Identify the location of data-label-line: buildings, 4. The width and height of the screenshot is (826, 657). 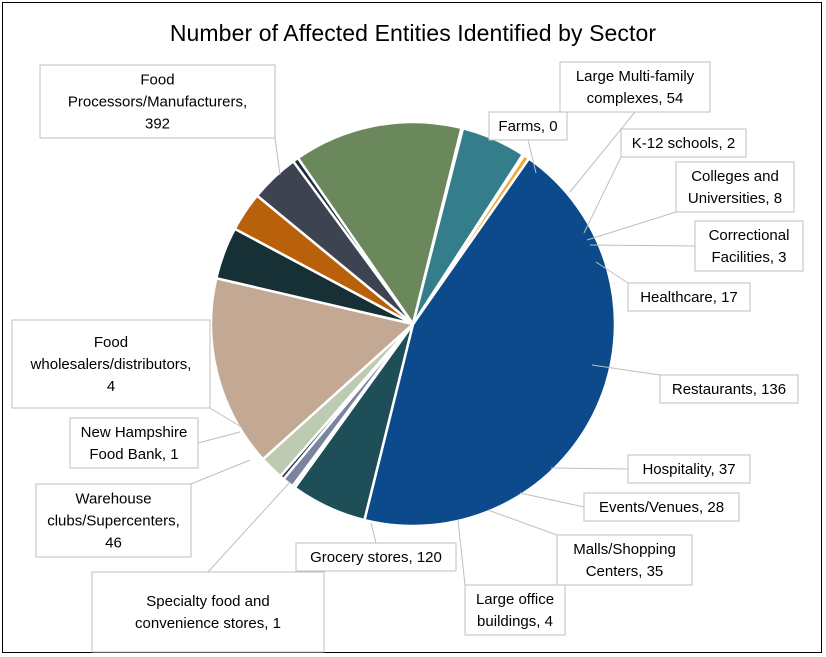
(515, 621).